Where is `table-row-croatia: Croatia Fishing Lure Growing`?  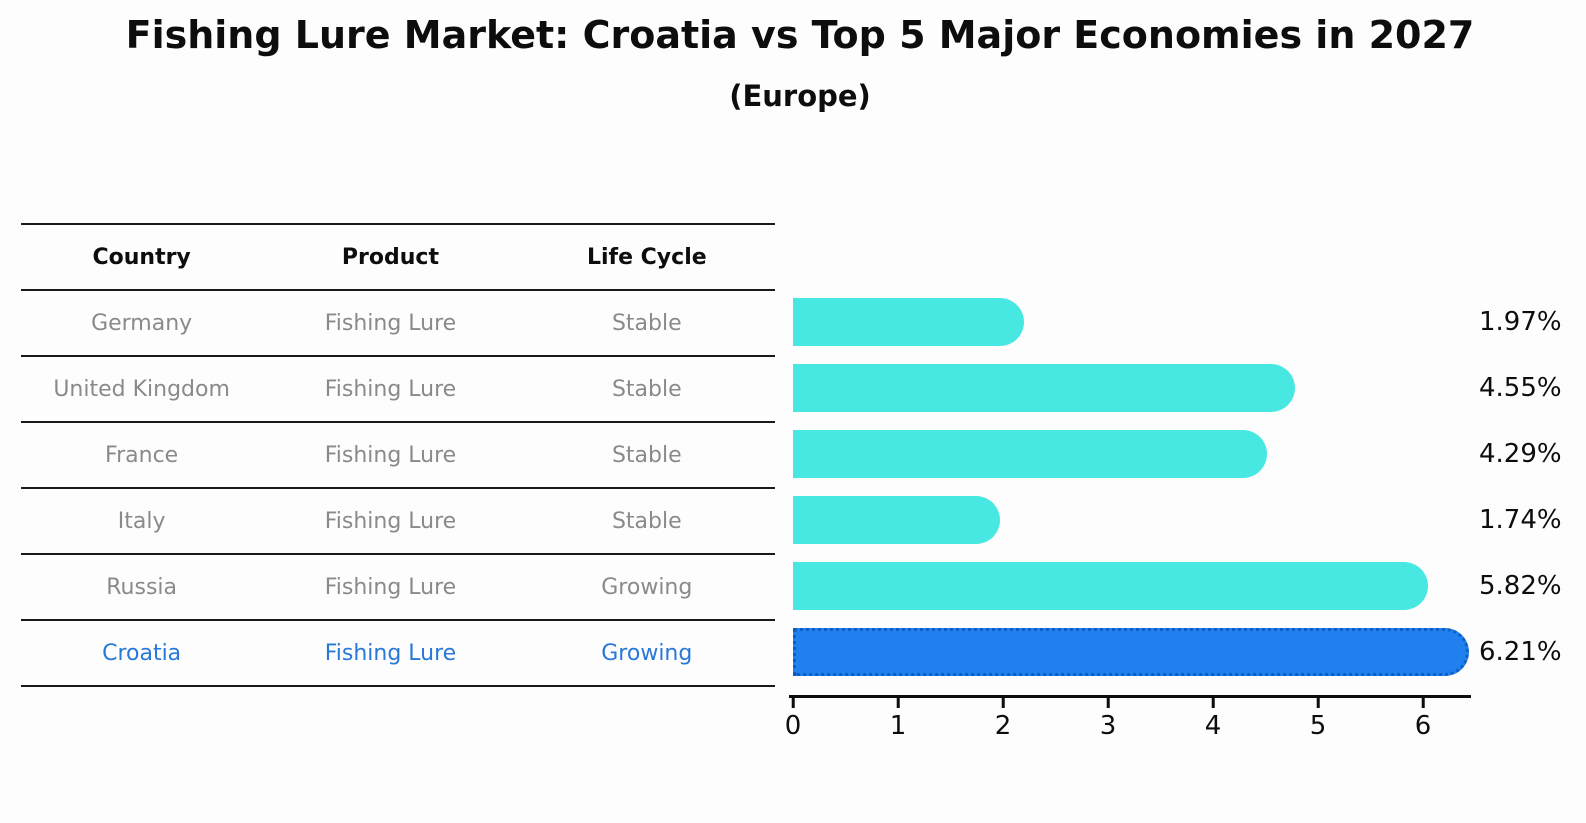
table-row-croatia: Croatia Fishing Lure Growing is located at coordinates (398, 654).